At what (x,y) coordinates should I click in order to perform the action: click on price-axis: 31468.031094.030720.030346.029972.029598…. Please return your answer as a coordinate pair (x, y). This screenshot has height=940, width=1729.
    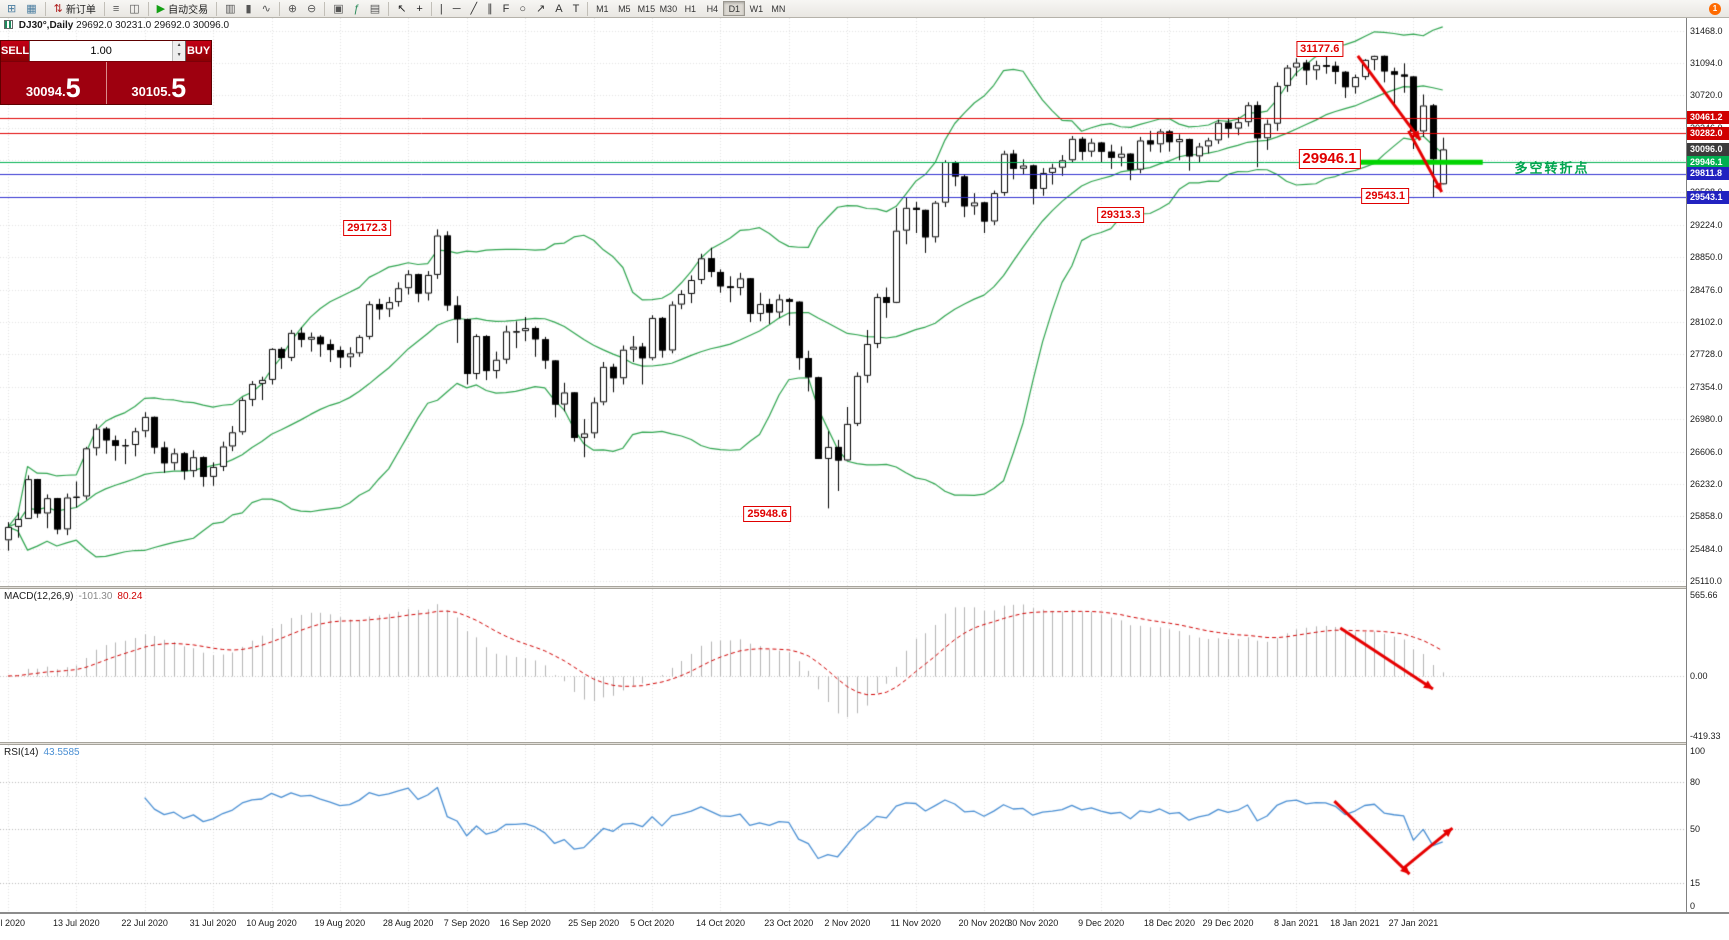
    Looking at the image, I should click on (1707, 465).